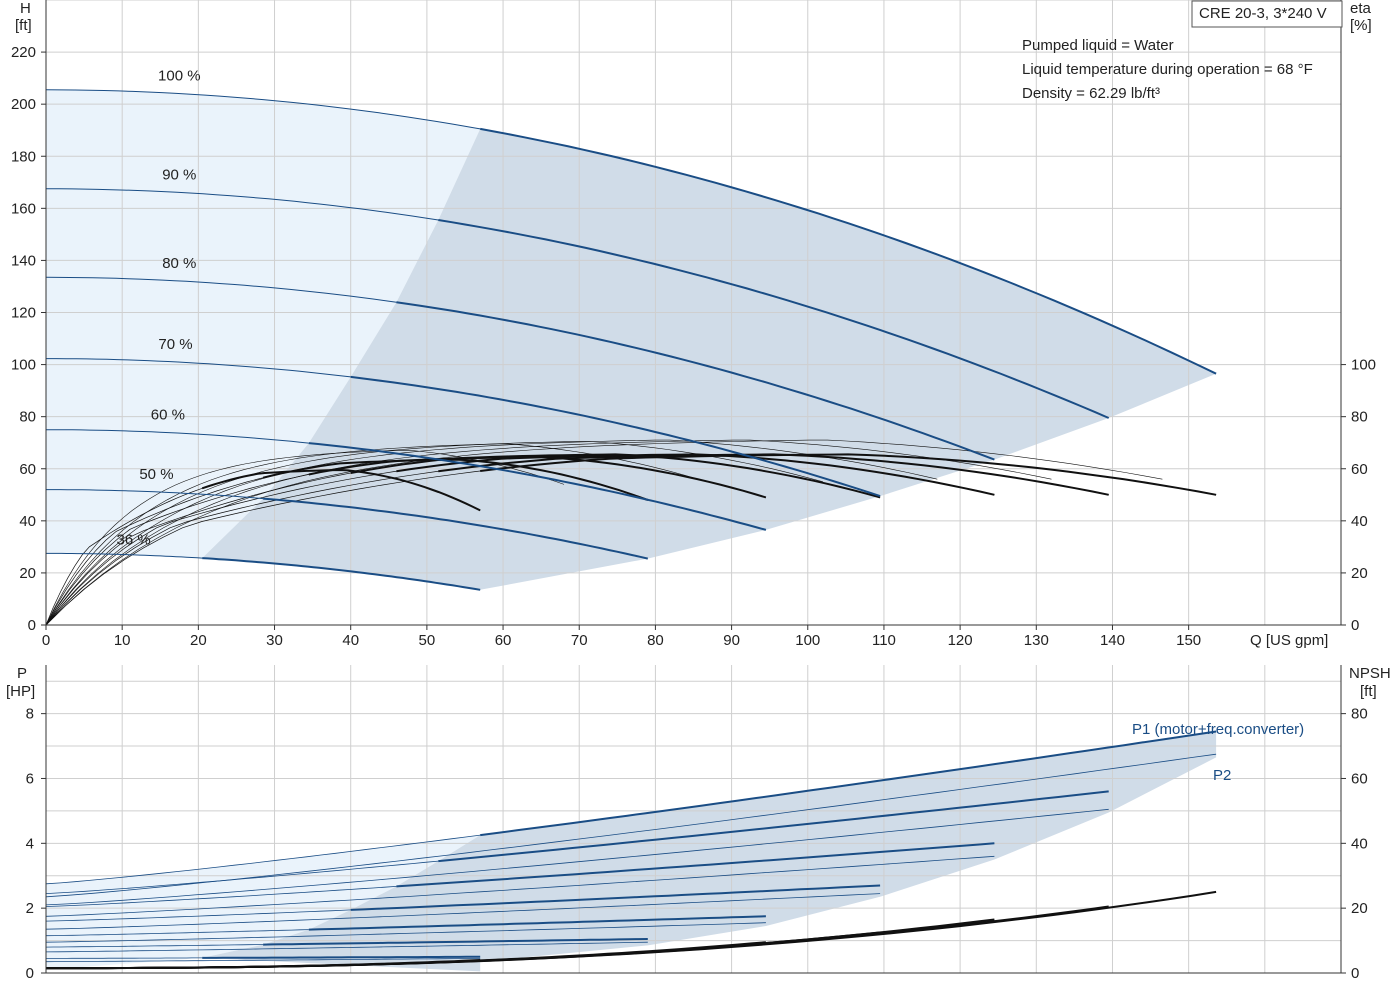  I want to click on speed-label: 90 %, so click(179, 175).